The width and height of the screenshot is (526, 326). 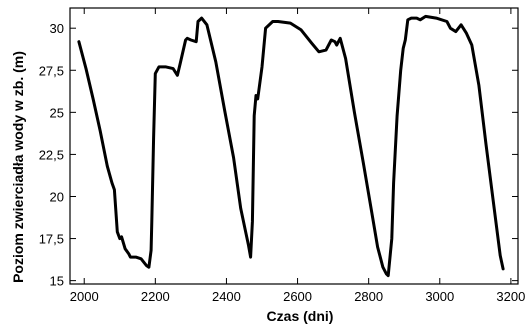 I want to click on x-tick-label: 2200, so click(x=155, y=296).